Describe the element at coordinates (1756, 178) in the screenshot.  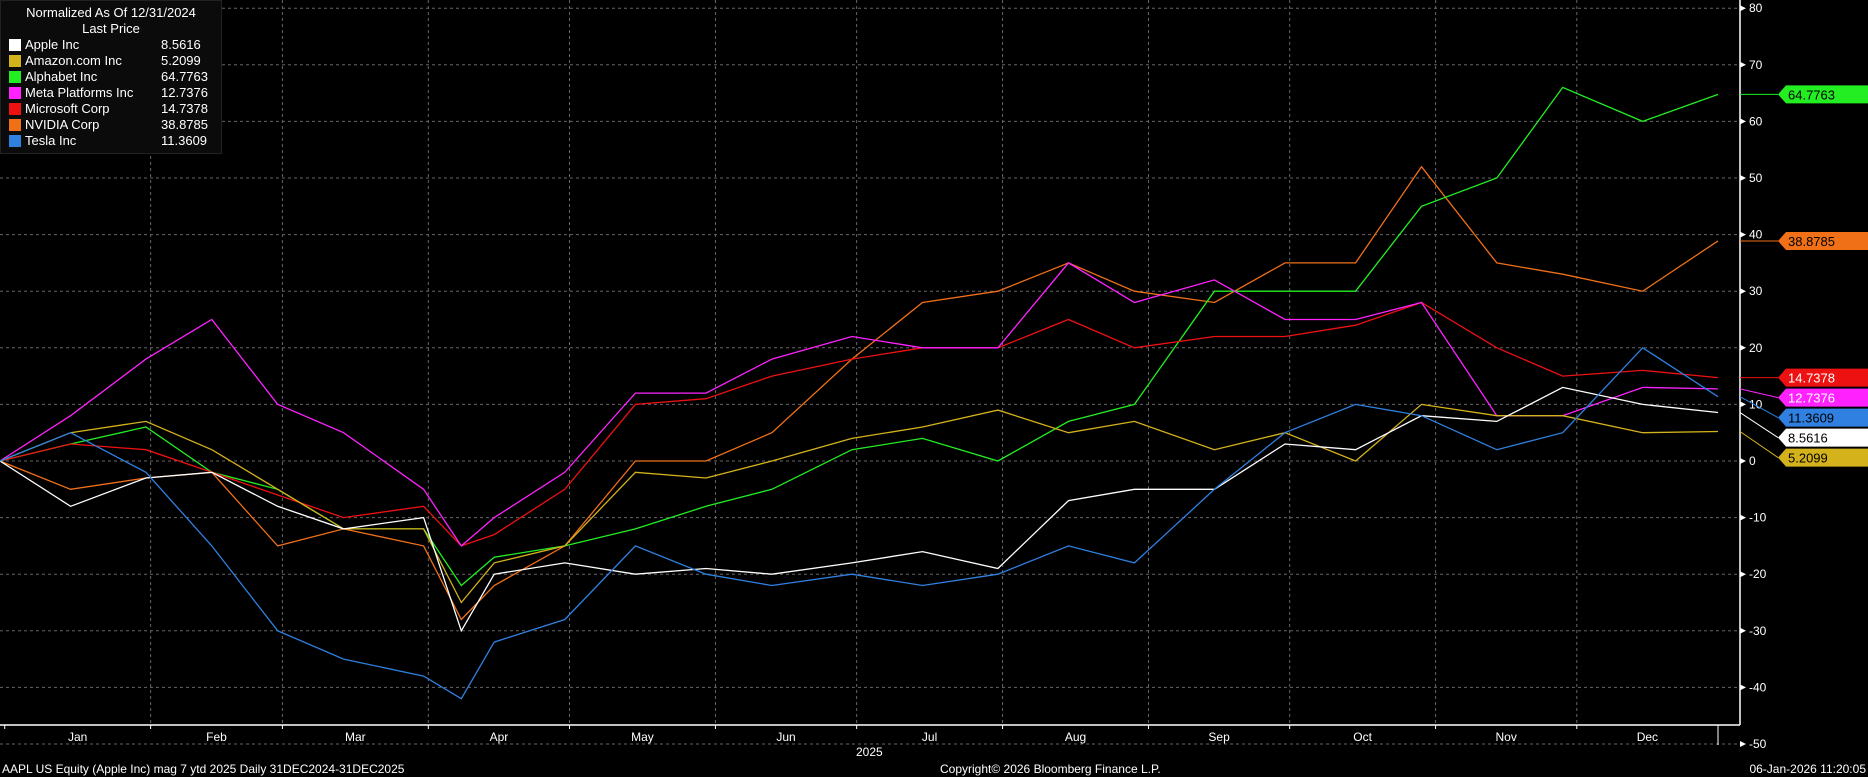
I see `y-tick-label: 50` at that location.